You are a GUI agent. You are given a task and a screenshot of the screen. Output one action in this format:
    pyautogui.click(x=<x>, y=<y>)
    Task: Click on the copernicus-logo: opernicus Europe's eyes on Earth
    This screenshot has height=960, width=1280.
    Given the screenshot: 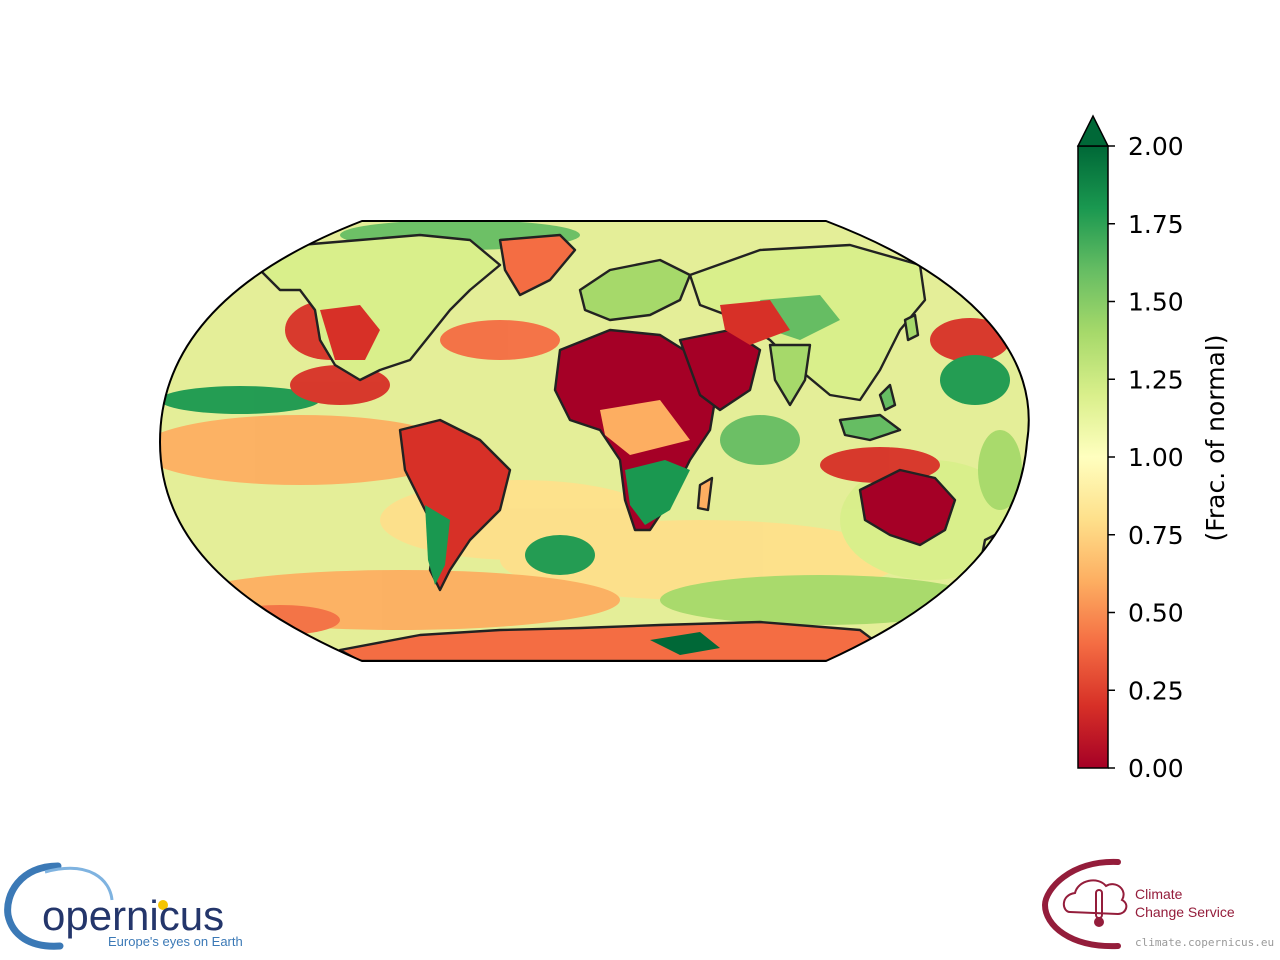 What is the action you would take?
    pyautogui.click(x=123, y=906)
    